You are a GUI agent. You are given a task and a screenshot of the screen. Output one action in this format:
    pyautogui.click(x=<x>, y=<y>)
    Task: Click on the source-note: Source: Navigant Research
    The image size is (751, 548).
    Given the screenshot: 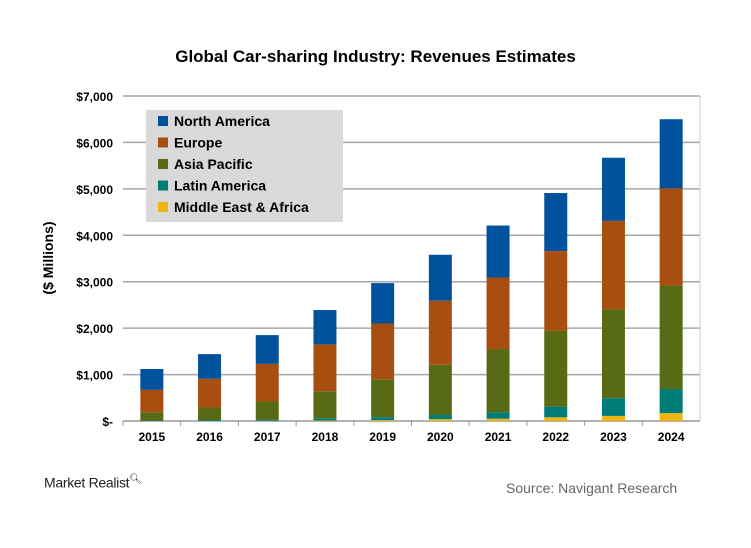 What is the action you would take?
    pyautogui.click(x=592, y=488)
    